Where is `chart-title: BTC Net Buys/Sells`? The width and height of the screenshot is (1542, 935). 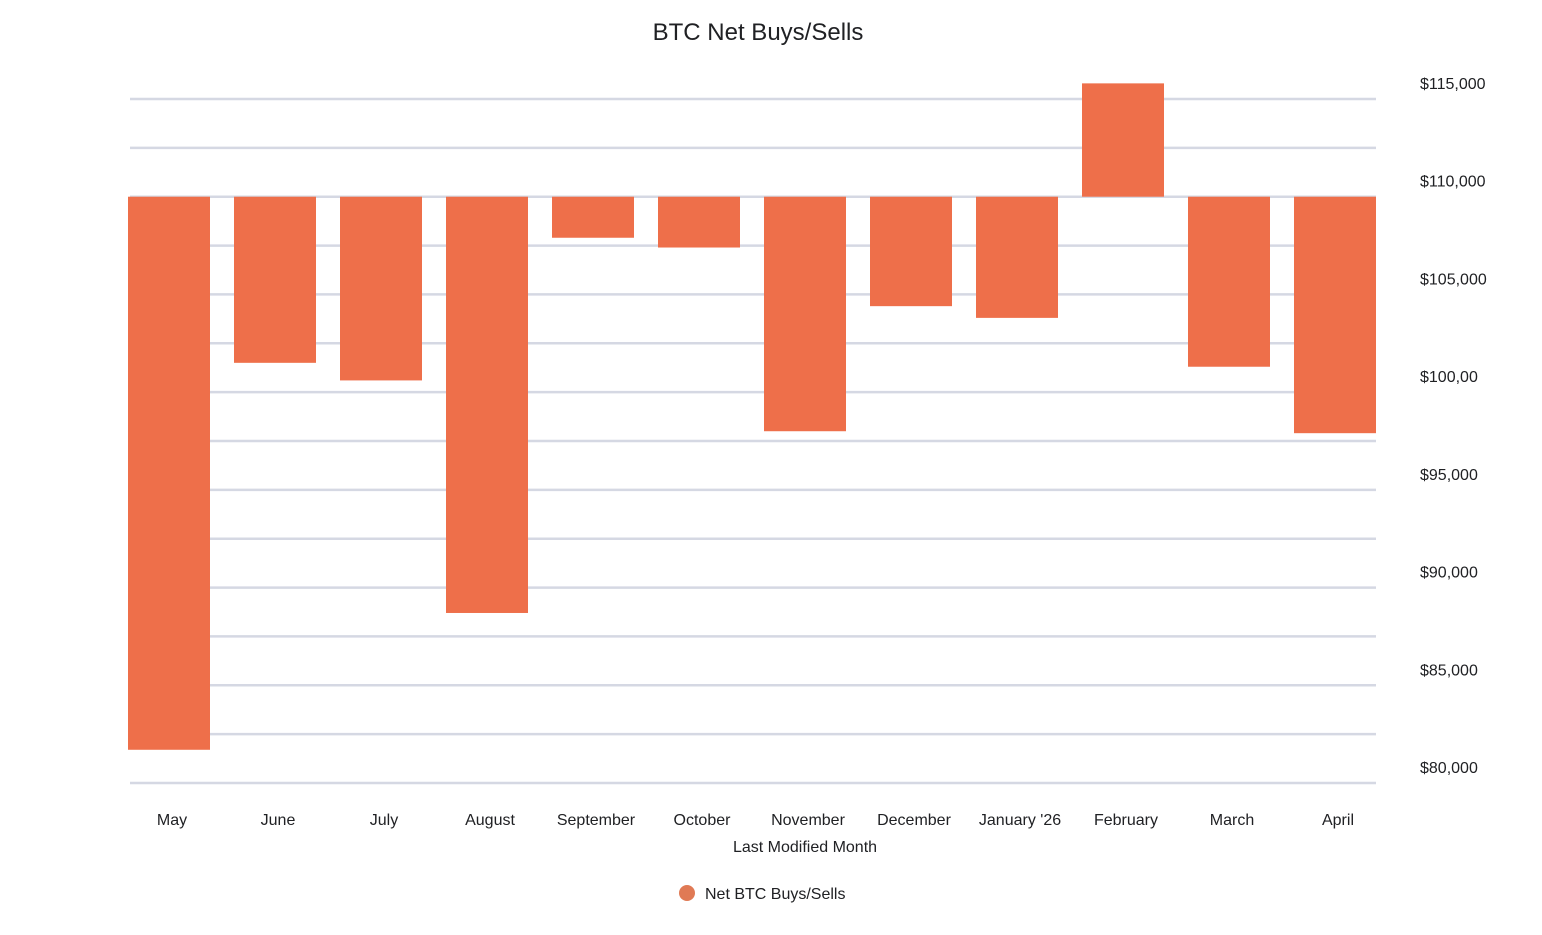
chart-title: BTC Net Buys/Sells is located at coordinates (758, 32).